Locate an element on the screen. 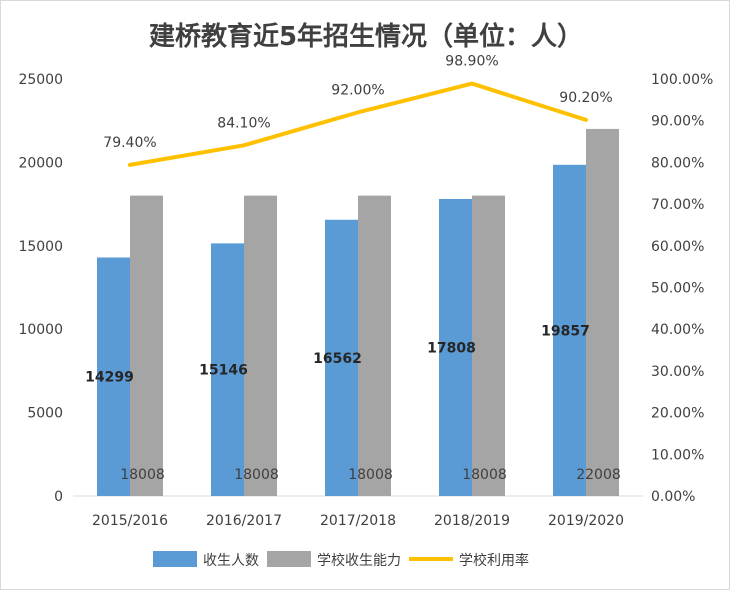  legend-label: 学校收生能力 is located at coordinates (359, 560).